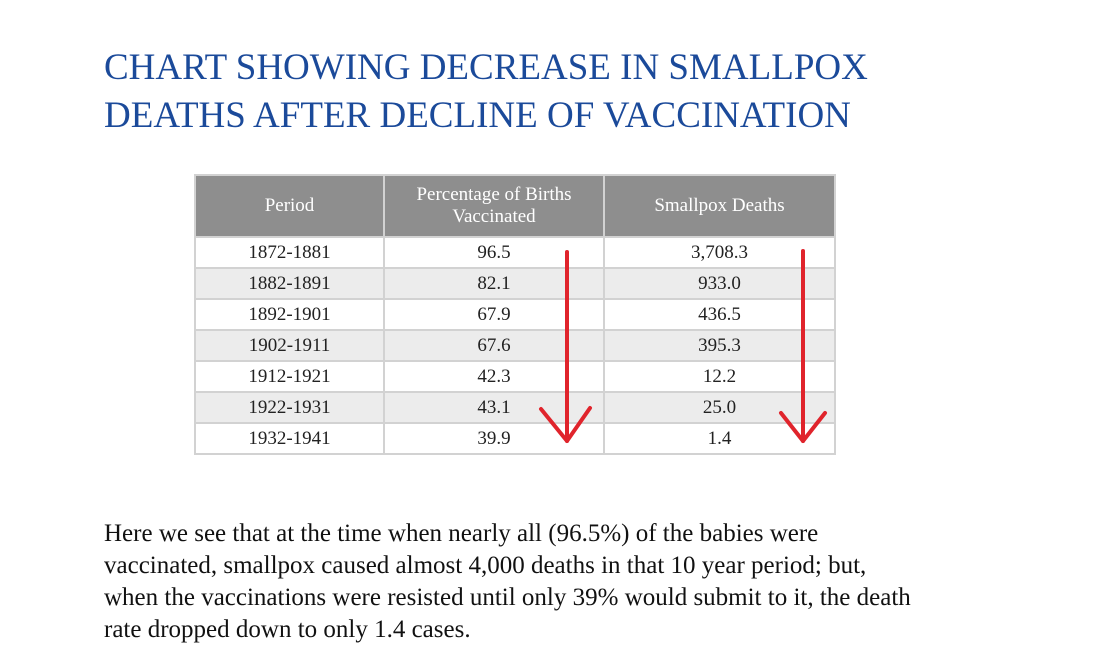 The width and height of the screenshot is (1101, 665). I want to click on cell-pct: 82.1, so click(494, 283).